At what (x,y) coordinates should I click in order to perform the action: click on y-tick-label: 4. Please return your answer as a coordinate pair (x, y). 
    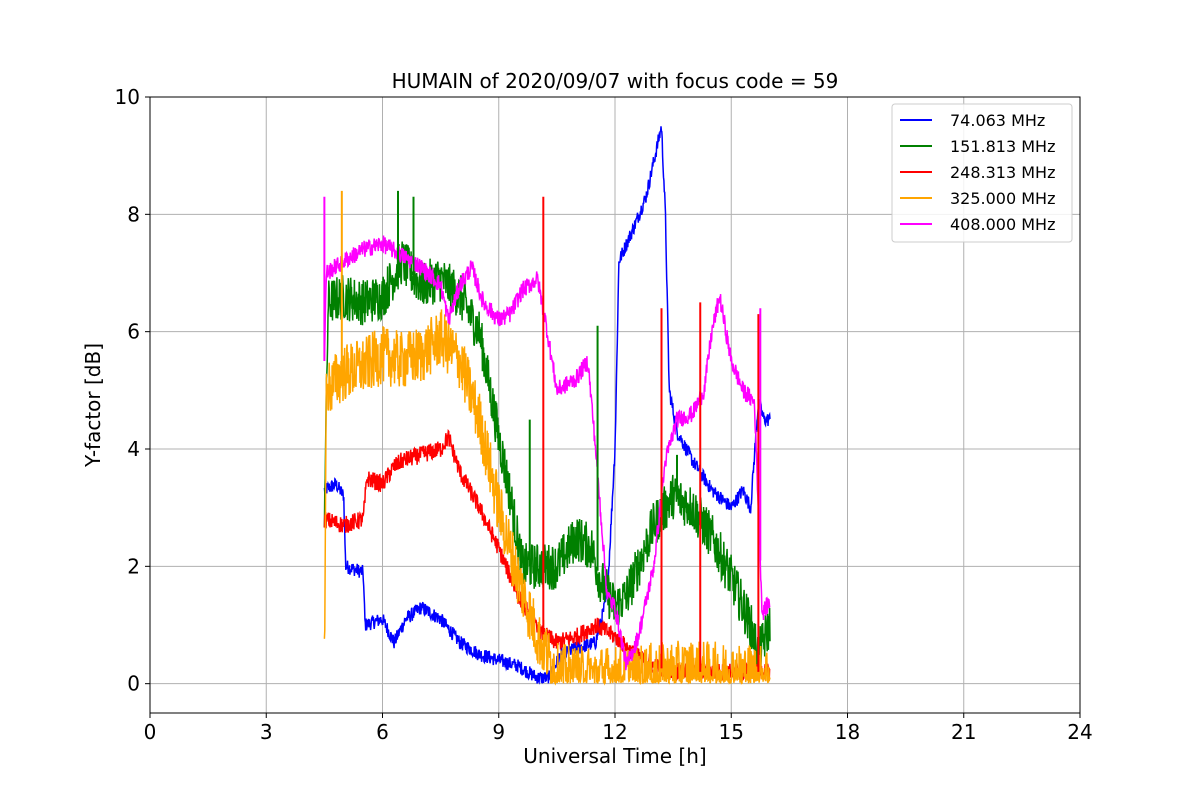
    Looking at the image, I should click on (133, 449).